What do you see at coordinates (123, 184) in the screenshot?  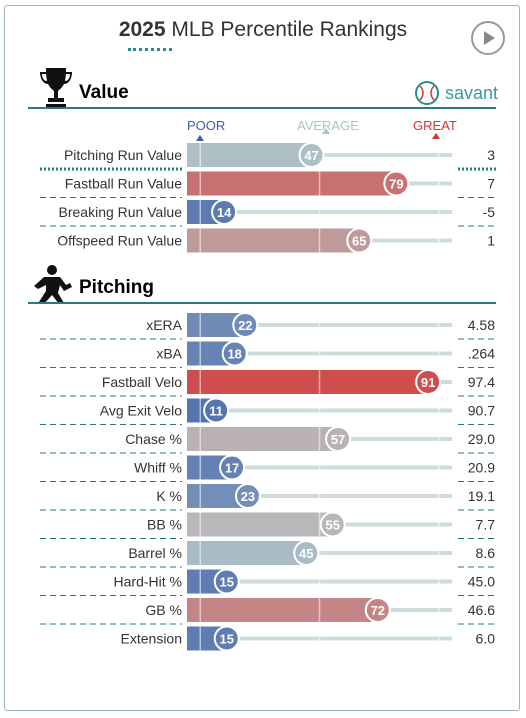 I see `category-label: Fastball Run Value` at bounding box center [123, 184].